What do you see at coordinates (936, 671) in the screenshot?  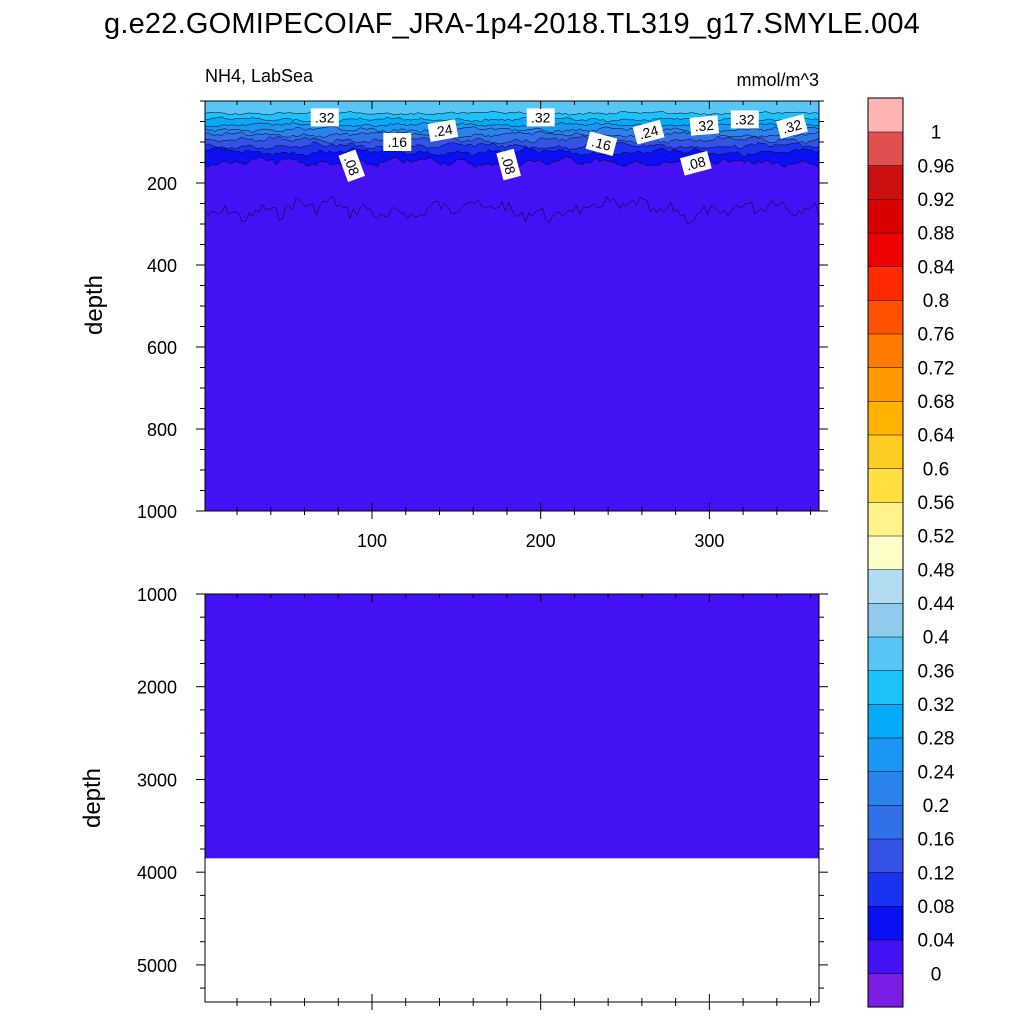 I see `colorbar-label: 0.36` at bounding box center [936, 671].